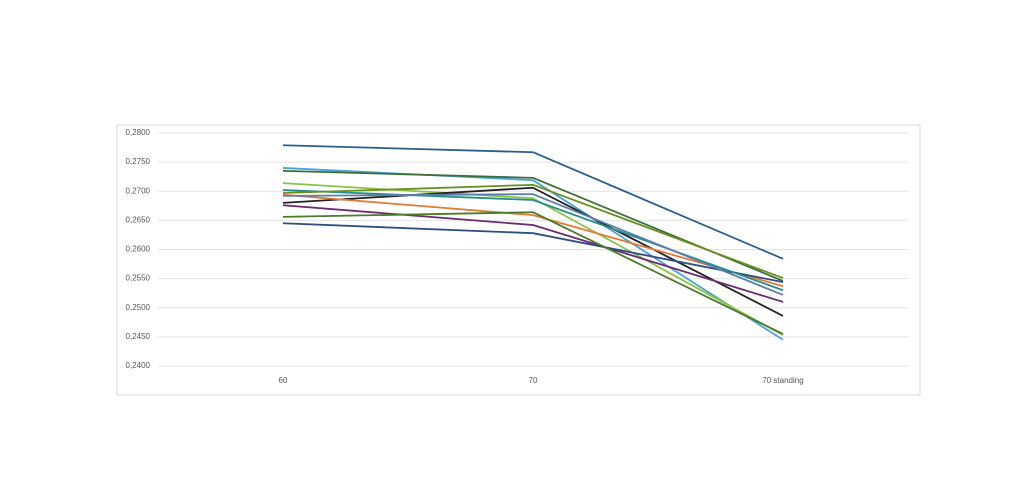 The width and height of the screenshot is (1009, 500). What do you see at coordinates (138, 278) in the screenshot?
I see `y-tick-label: 0,2550` at bounding box center [138, 278].